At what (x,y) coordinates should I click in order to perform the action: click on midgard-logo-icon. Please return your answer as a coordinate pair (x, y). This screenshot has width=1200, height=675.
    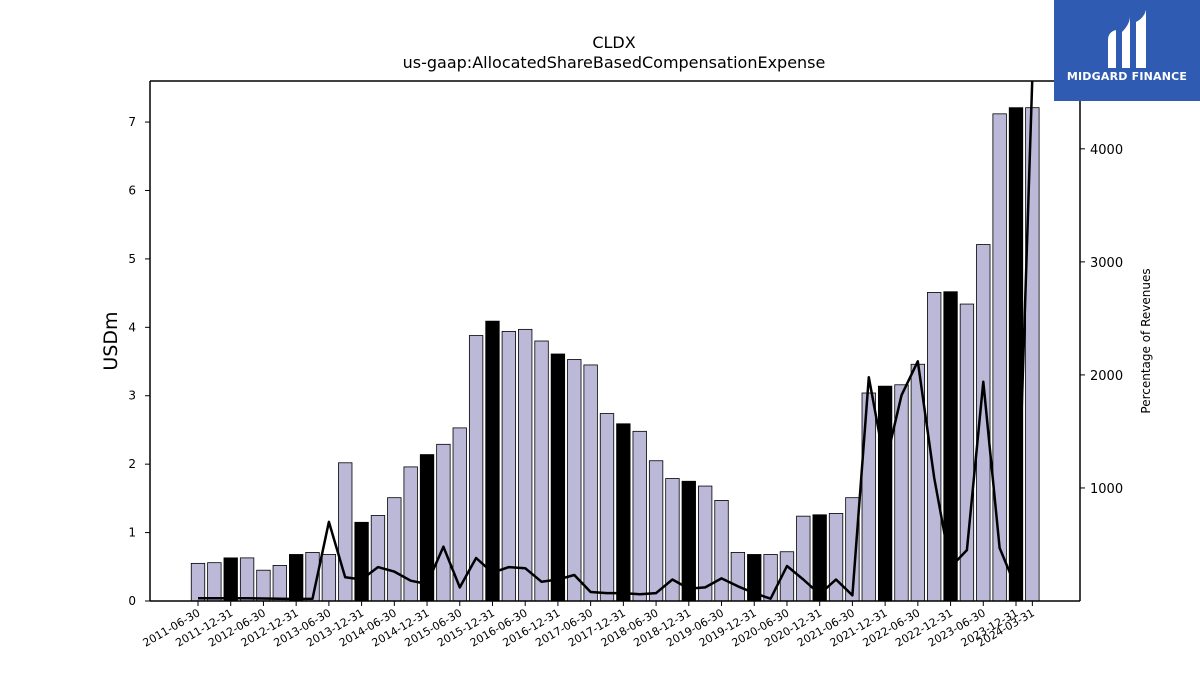
    Looking at the image, I should click on (1127, 39).